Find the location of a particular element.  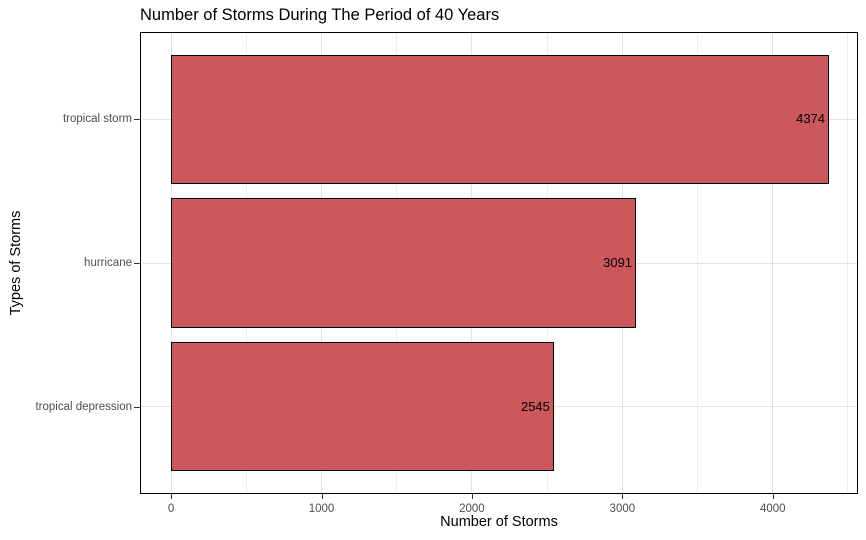

y-tick-label: hurricane is located at coordinates (108, 263).